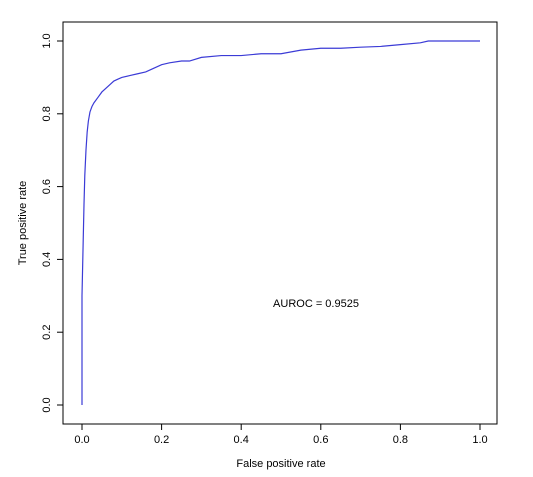 This screenshot has width=533, height=477. What do you see at coordinates (47, 404) in the screenshot?
I see `y-tick-label: 0.0` at bounding box center [47, 404].